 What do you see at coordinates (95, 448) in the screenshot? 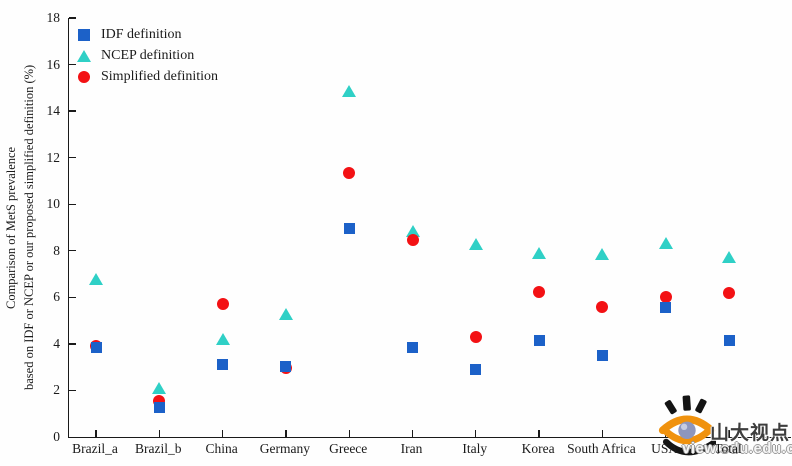
I see `x-axis-category-label: Brazil_a` at bounding box center [95, 448].